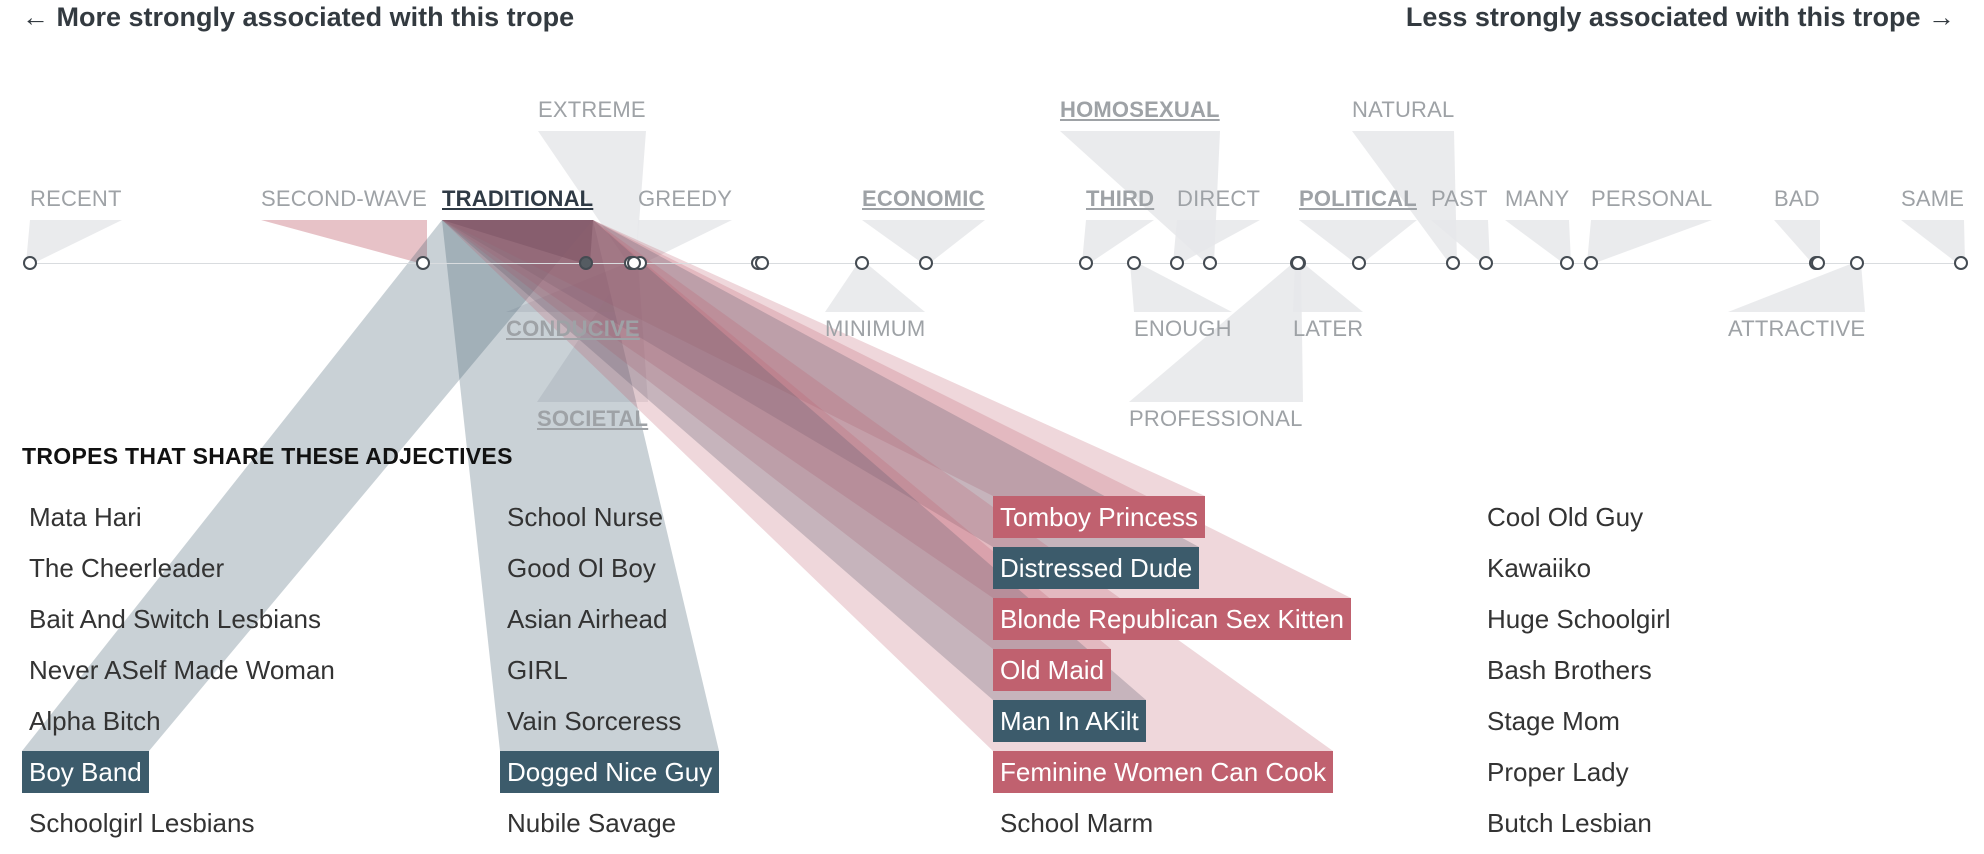  I want to click on wedge-minimum, so click(875, 287).